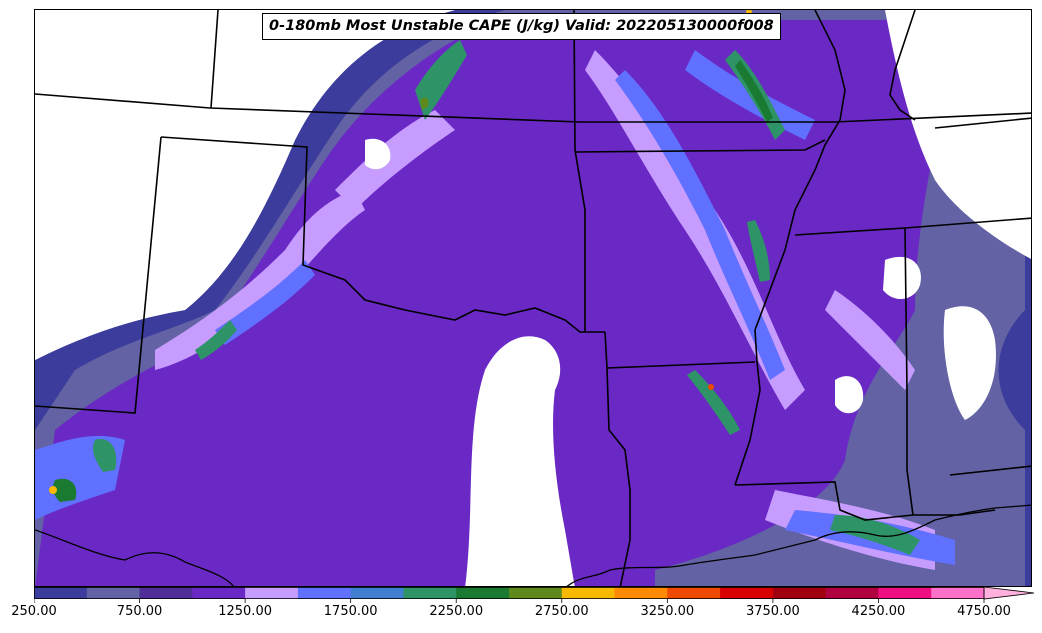 The height and width of the screenshot is (633, 1042). Describe the element at coordinates (958, 134) in the screenshot. I see `no-cape-region-east` at that location.